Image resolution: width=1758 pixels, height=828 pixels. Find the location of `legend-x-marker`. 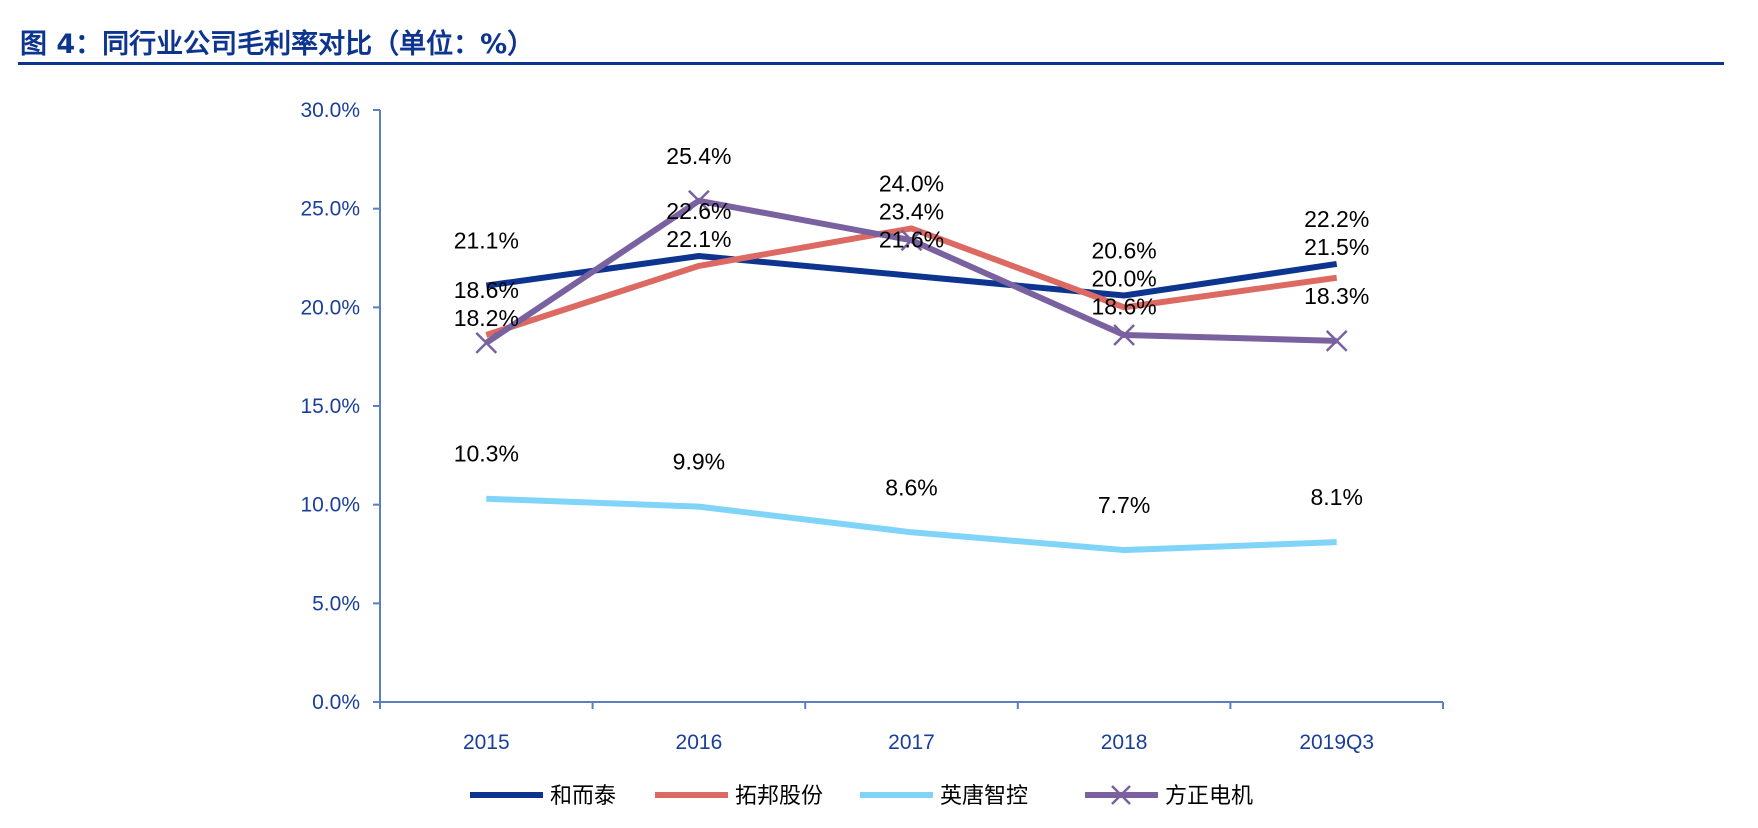

legend-x-marker is located at coordinates (1121, 795).